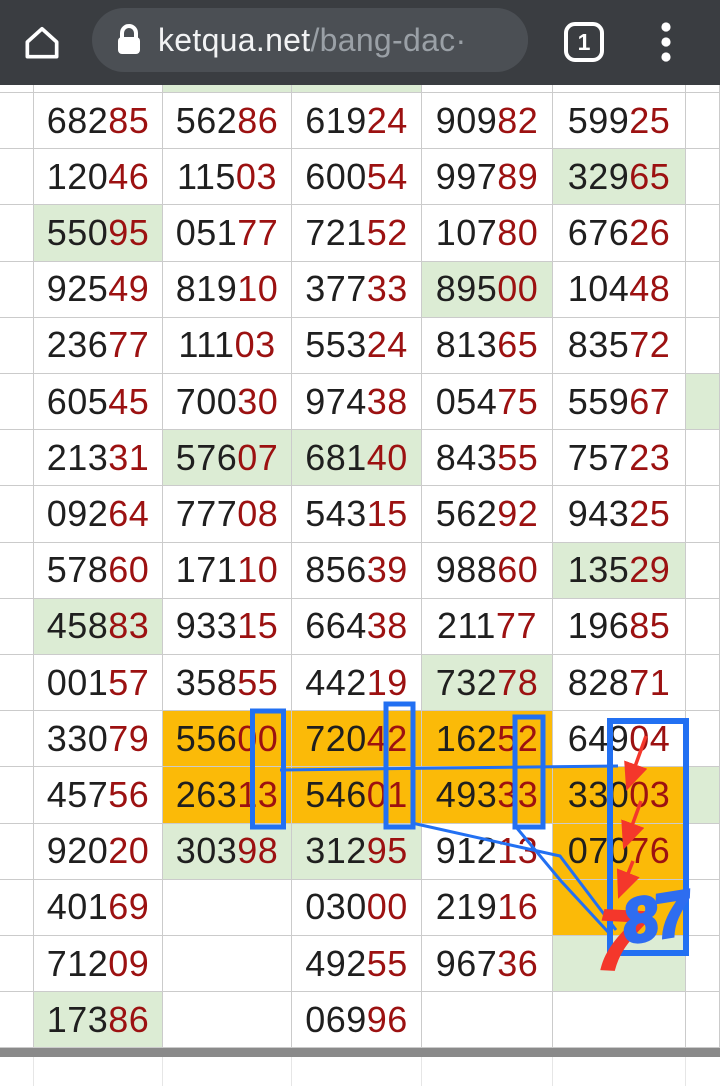 The width and height of the screenshot is (720, 1086). I want to click on number-cell-r5c4: 813 65, so click(487, 345).